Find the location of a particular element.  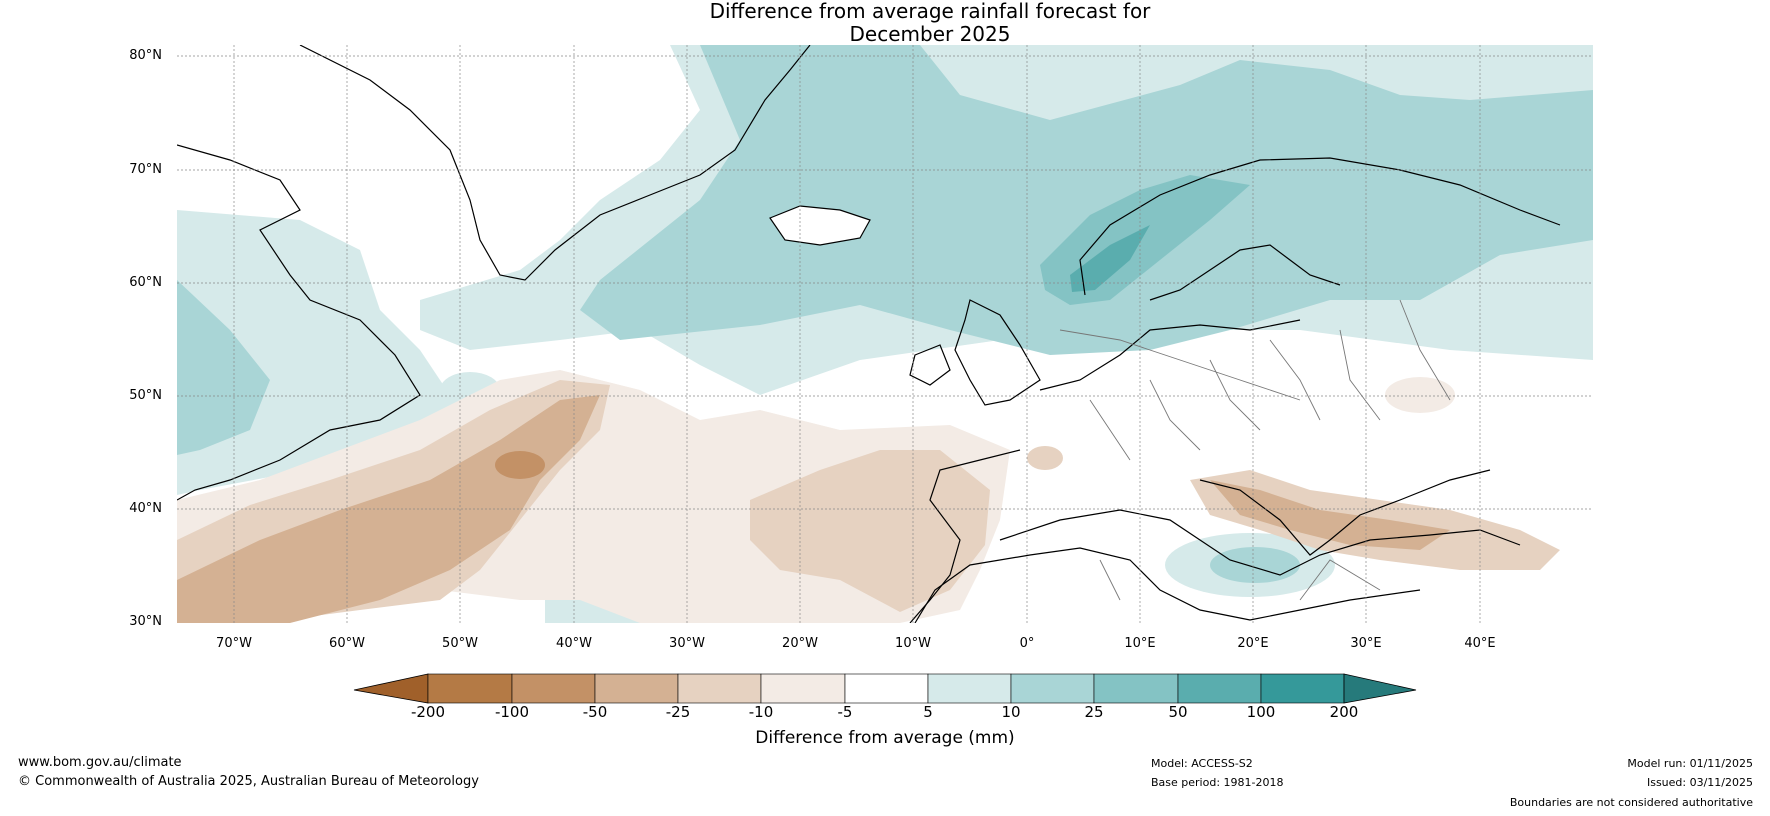

colorbar-tick-label: 25 is located at coordinates (1094, 712).